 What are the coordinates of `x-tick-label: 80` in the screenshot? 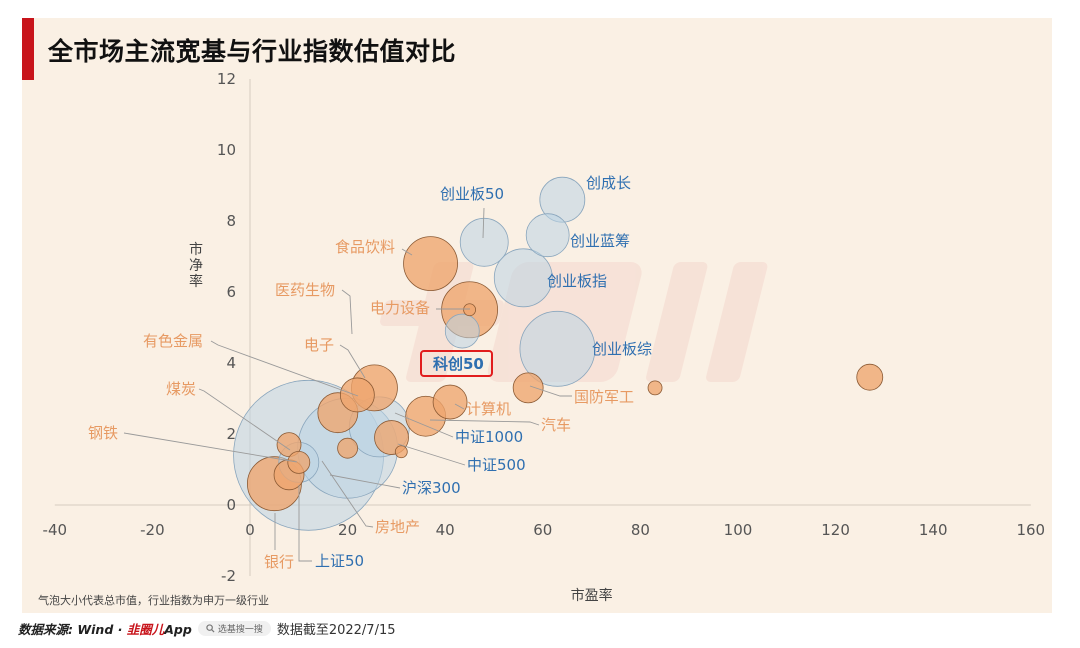 It's located at (640, 530).